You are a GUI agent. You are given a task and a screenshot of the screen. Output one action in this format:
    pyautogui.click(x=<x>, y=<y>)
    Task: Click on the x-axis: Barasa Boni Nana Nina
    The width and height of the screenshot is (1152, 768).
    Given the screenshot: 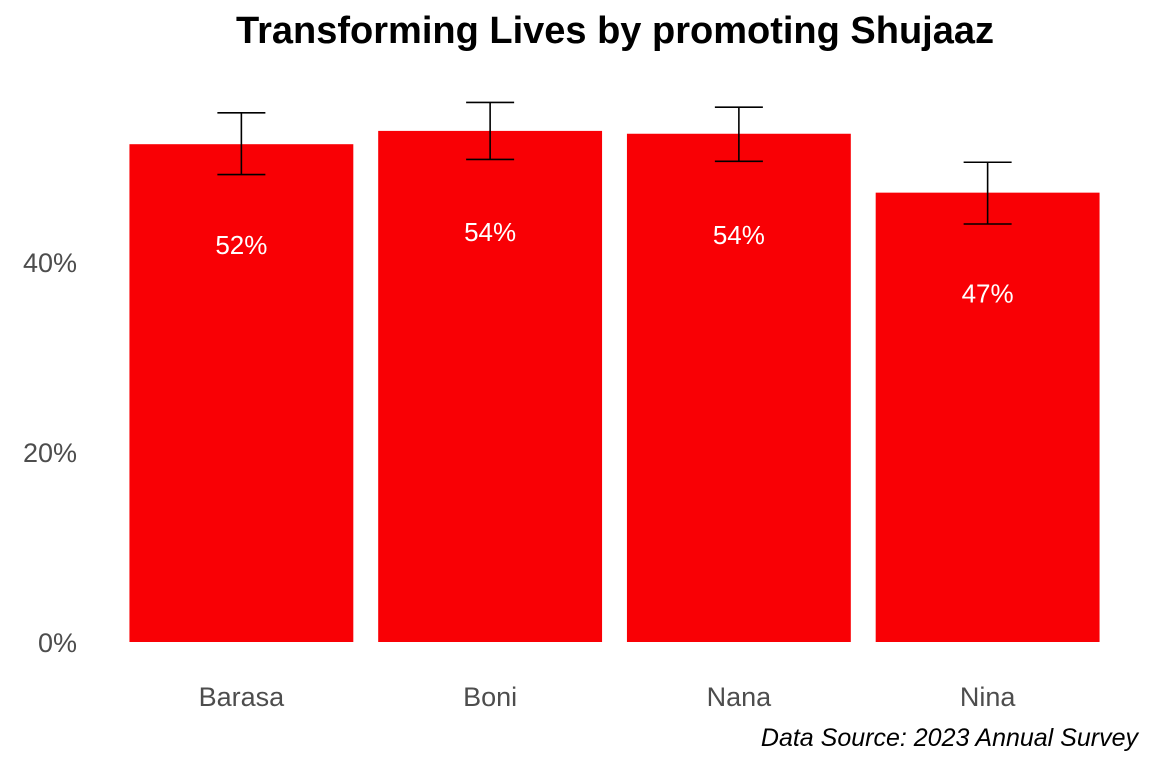 What is the action you would take?
    pyautogui.click(x=608, y=697)
    